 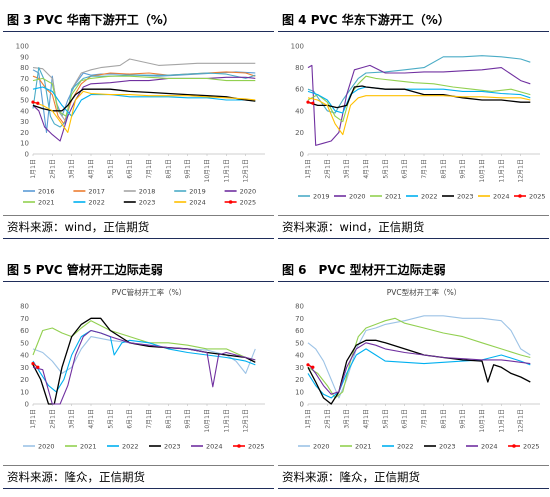 I want to click on source-note: 资料来源：wind，正信期货, so click(x=138, y=227).